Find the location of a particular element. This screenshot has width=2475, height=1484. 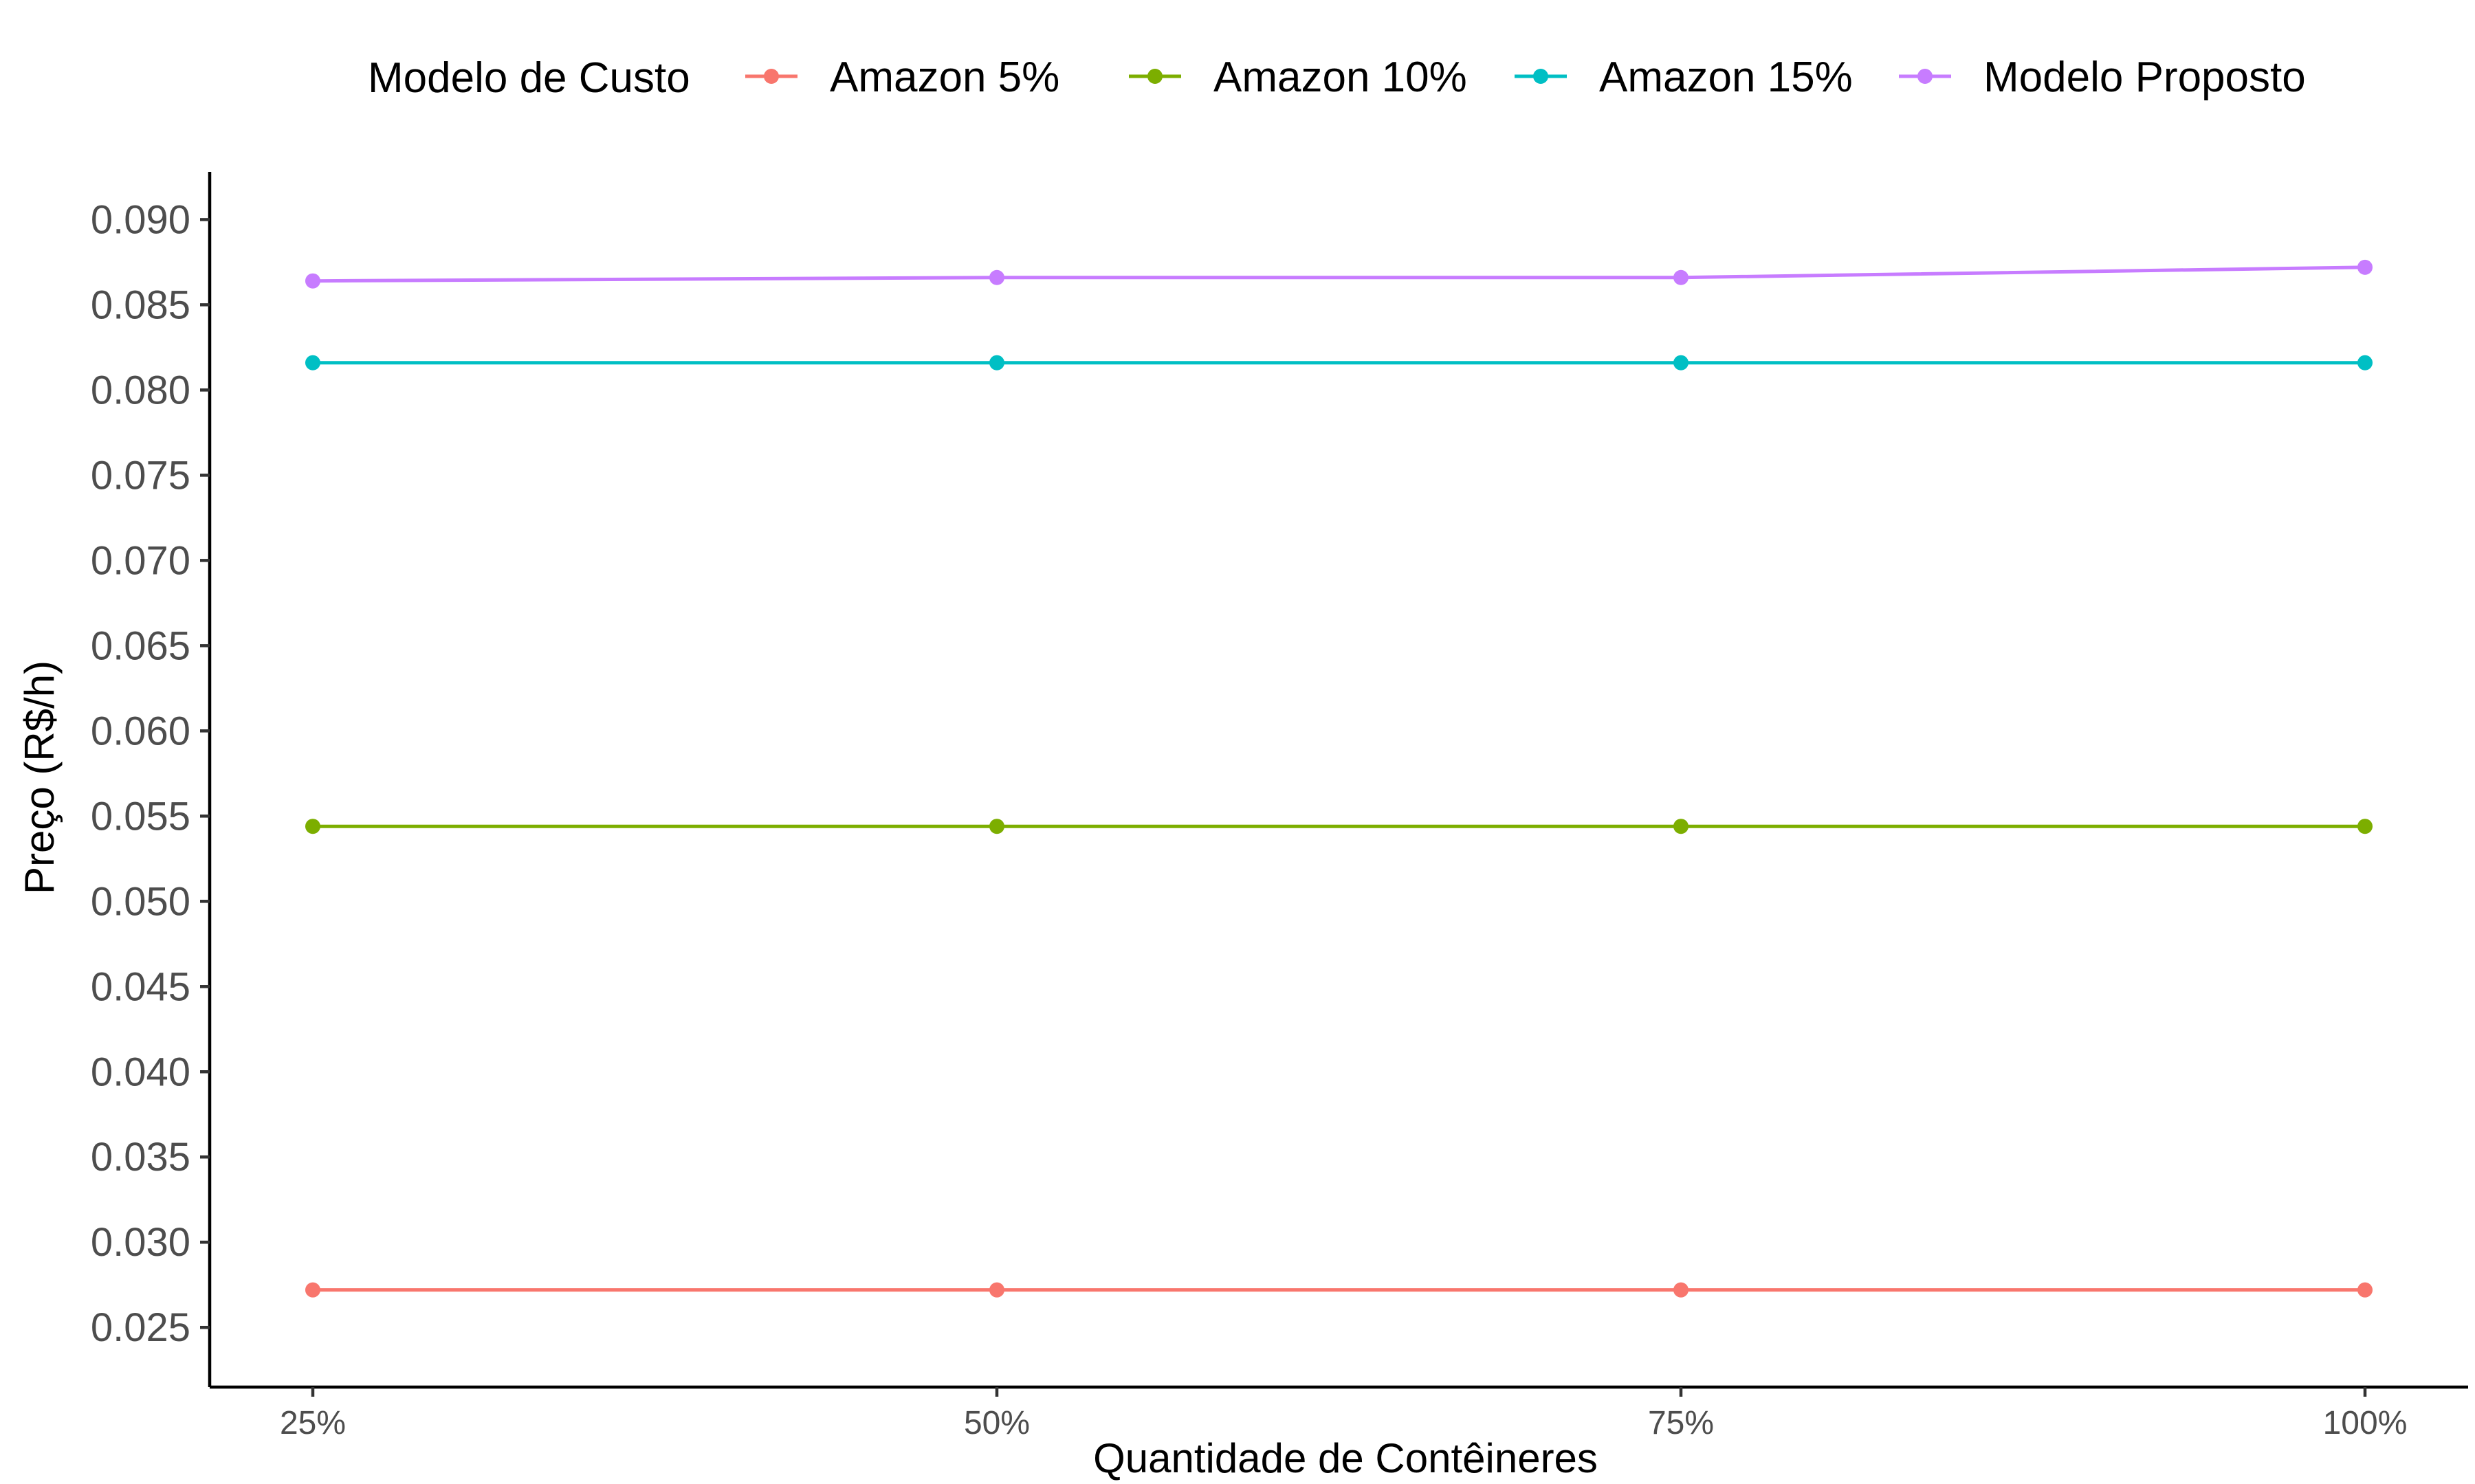

y-tick-label: 0.030 is located at coordinates (140, 1242).